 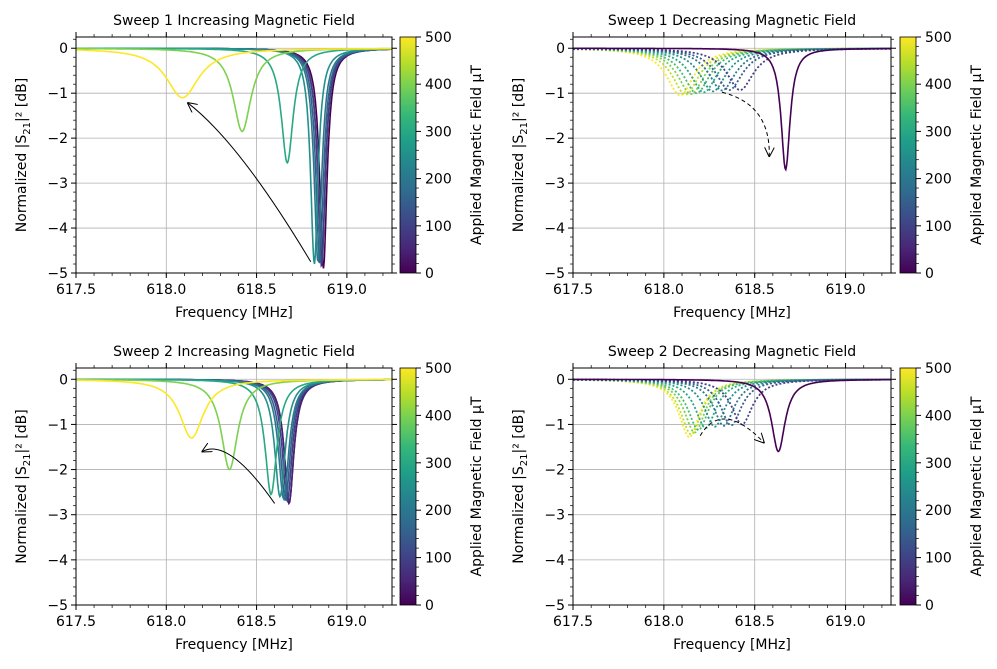 What do you see at coordinates (234, 21) in the screenshot?
I see `chart-title: Sweep 1 Increasing Magnetic Field` at bounding box center [234, 21].